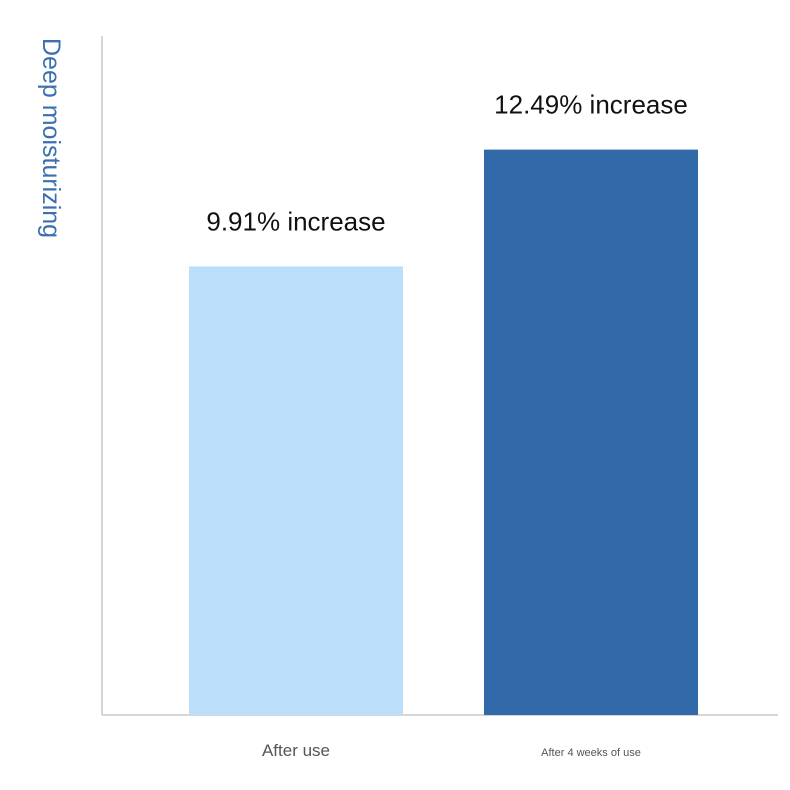 This screenshot has width=790, height=790. What do you see at coordinates (591, 105) in the screenshot?
I see `data-label-2: 12.49% increase` at bounding box center [591, 105].